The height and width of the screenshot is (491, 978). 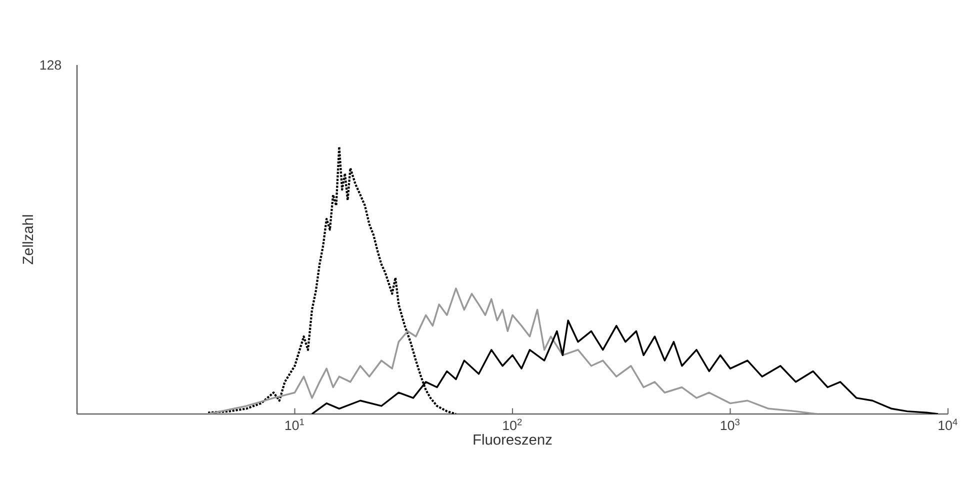 I want to click on x-tick-label: 10$^{1}$, so click(x=294, y=424).